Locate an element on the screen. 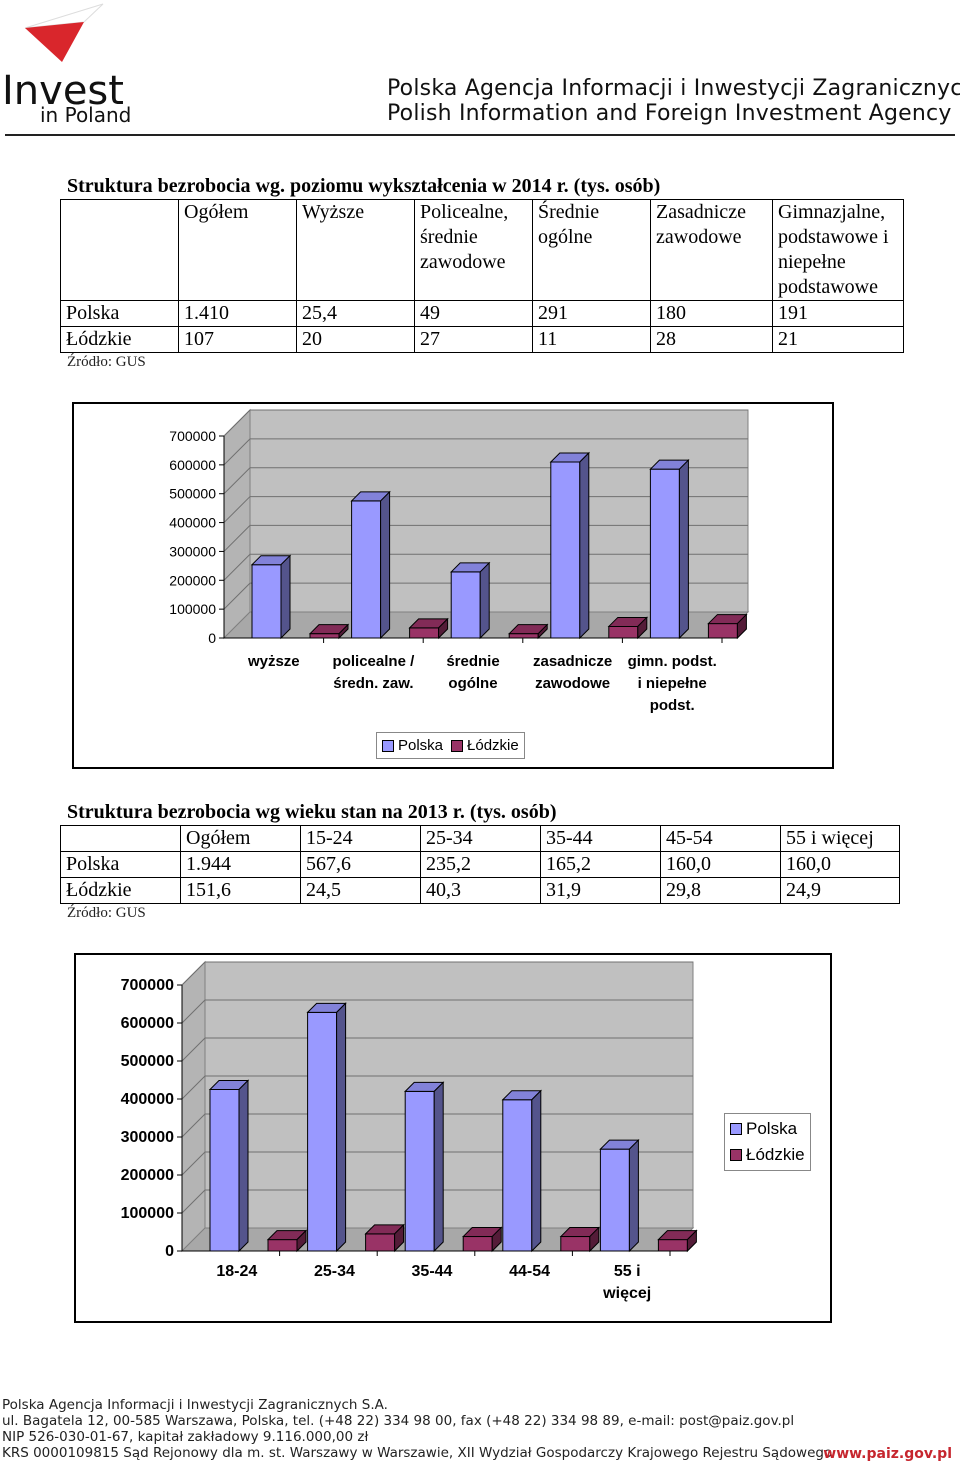  table-cell: 235,2 is located at coordinates (480, 864).